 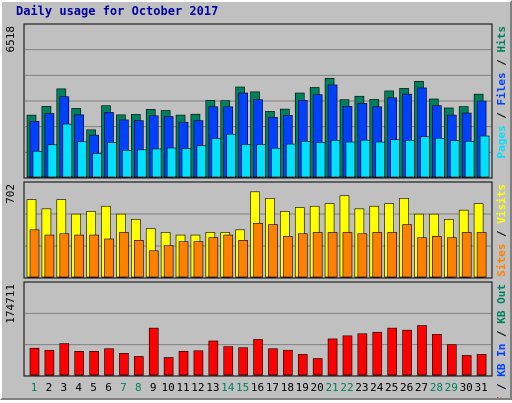 What do you see at coordinates (501, 204) in the screenshot?
I see `legend-entry: Visits` at bounding box center [501, 204].